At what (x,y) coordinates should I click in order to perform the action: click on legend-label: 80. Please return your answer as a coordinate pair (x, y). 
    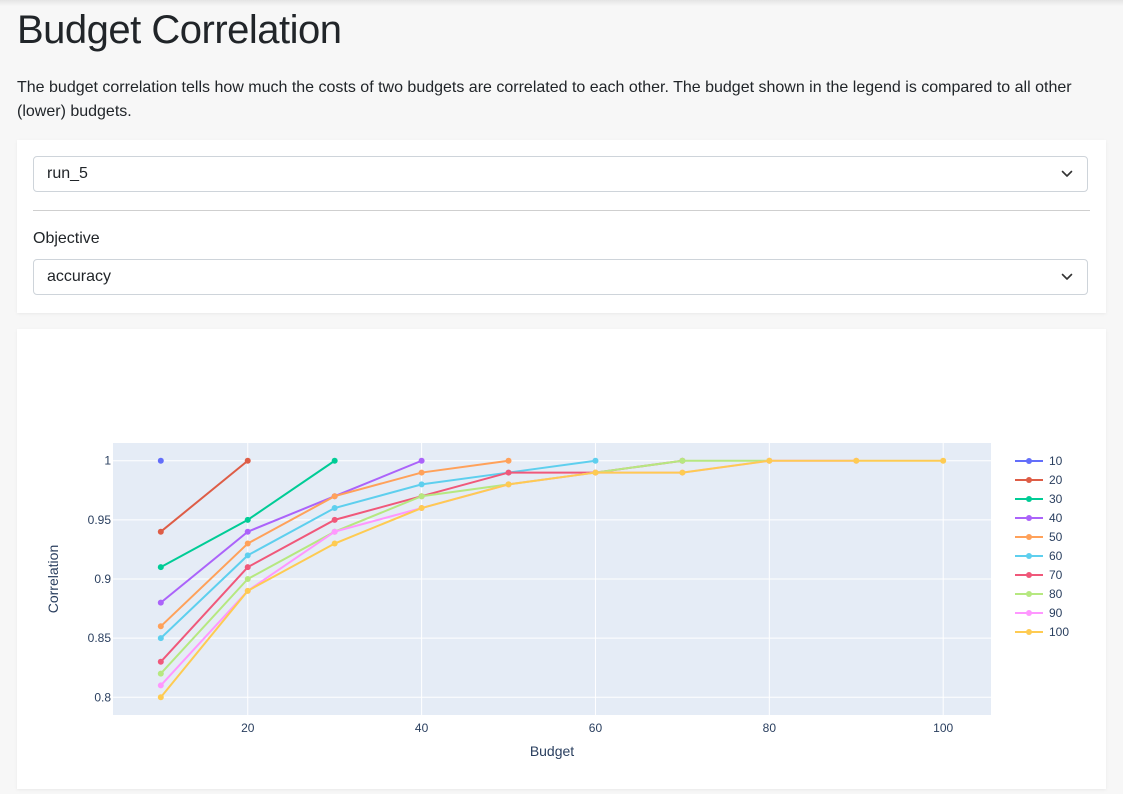
    Looking at the image, I should click on (1056, 594).